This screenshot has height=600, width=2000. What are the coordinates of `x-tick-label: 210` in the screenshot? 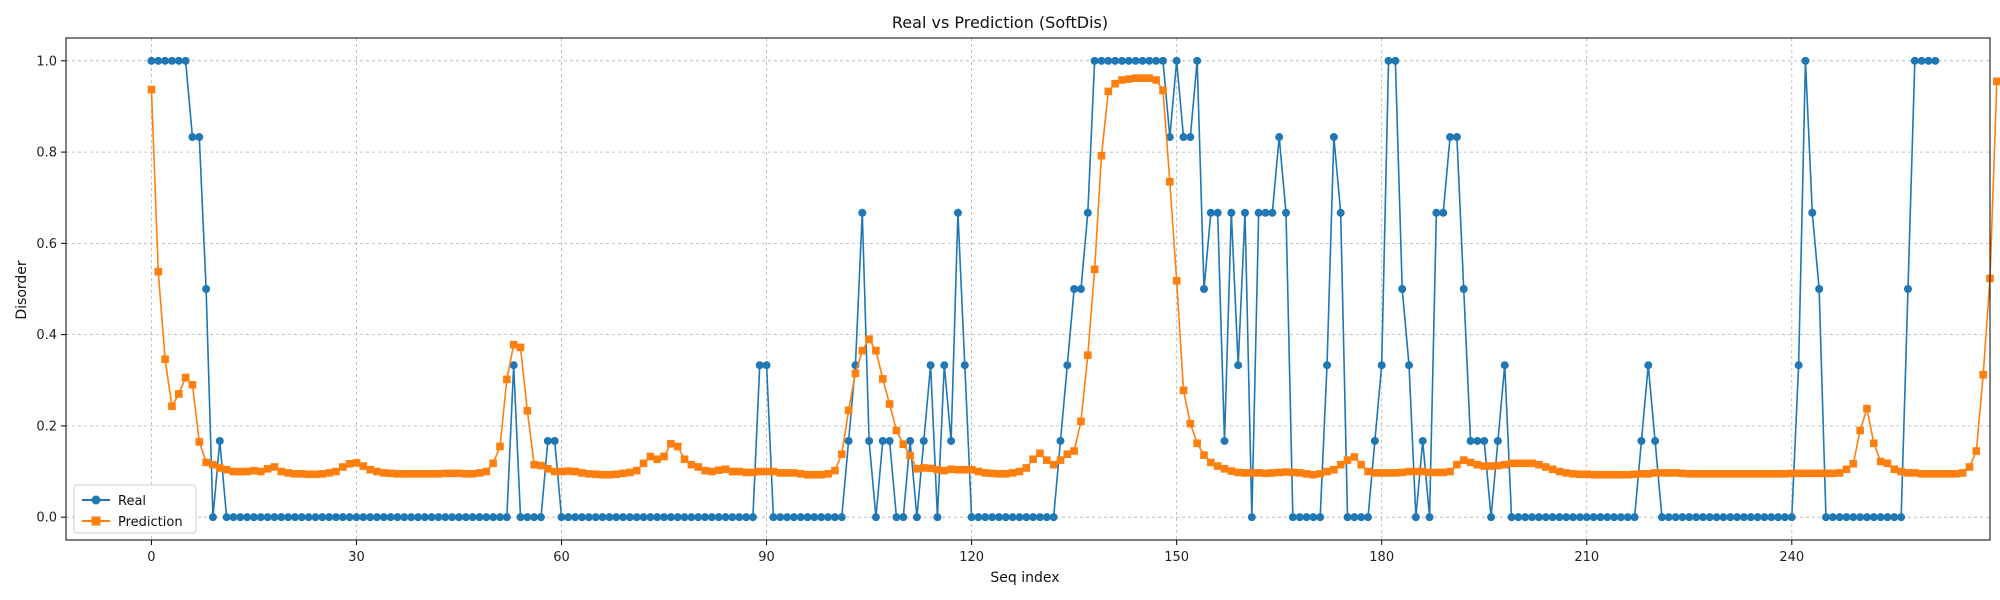 It's located at (1586, 557).